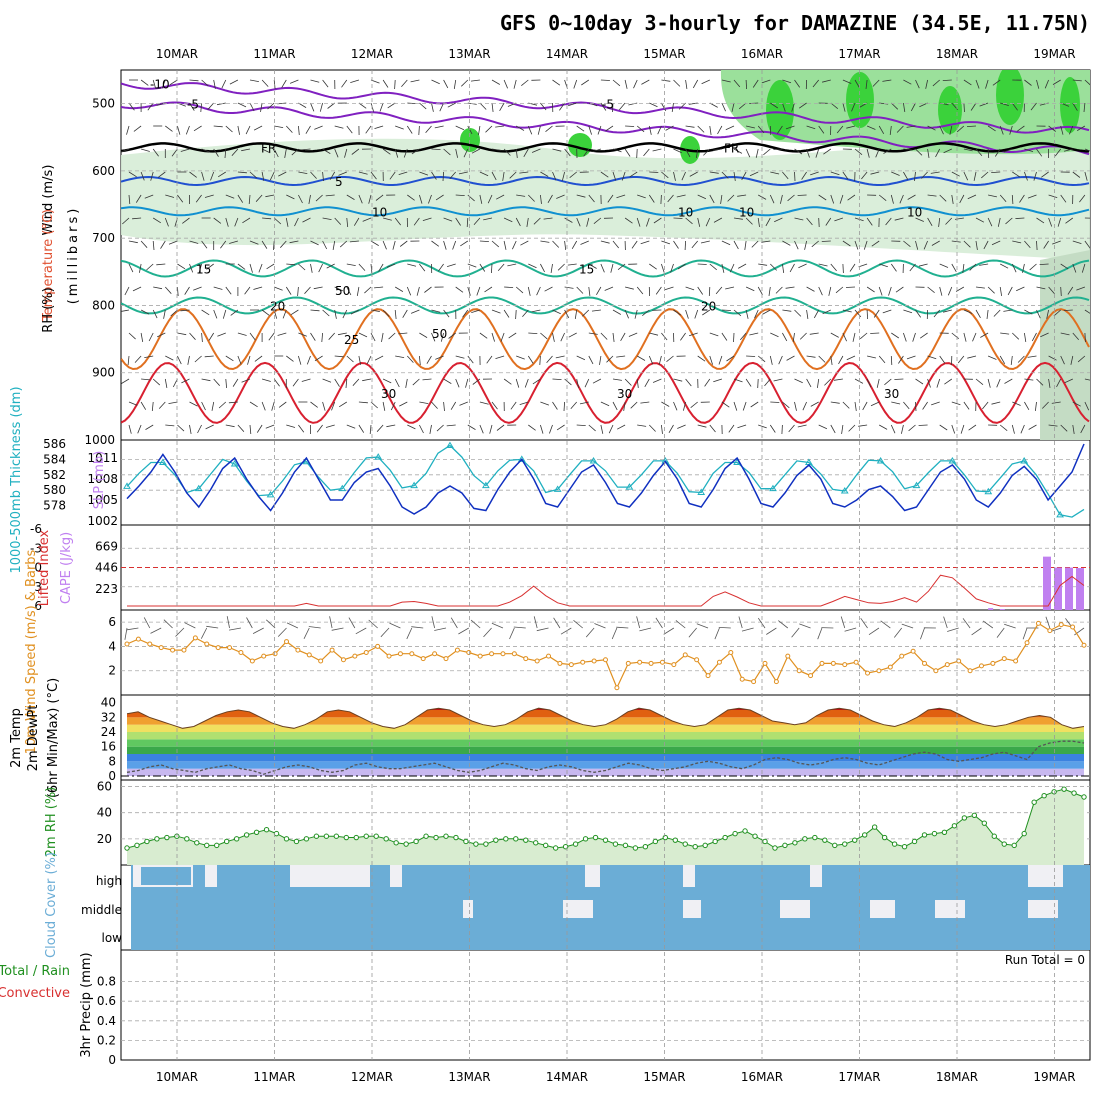 The image size is (1100, 1100). I want to click on panel-frame-precip, so click(605, 1005).